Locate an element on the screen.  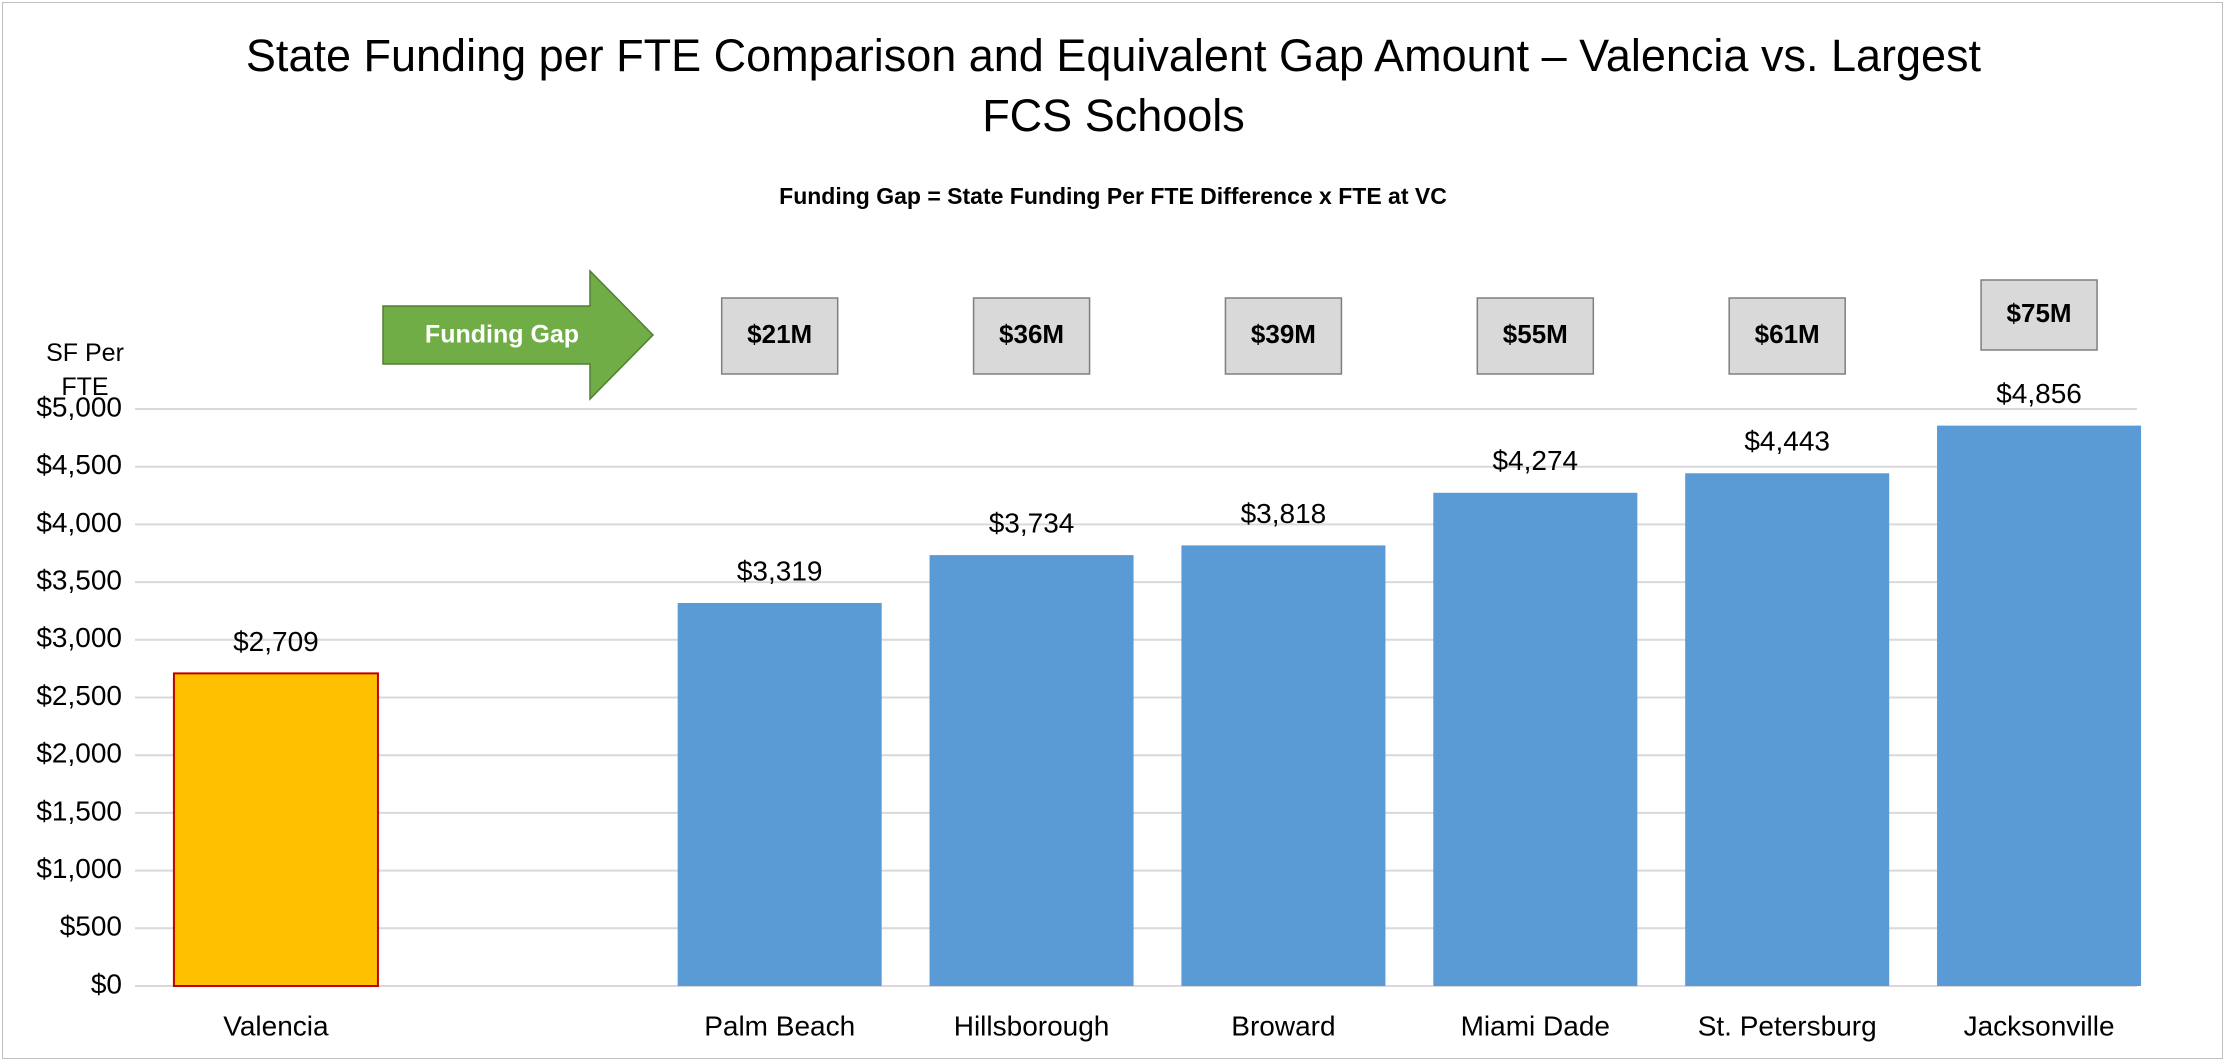
data-label: $2,709 is located at coordinates (276, 641).